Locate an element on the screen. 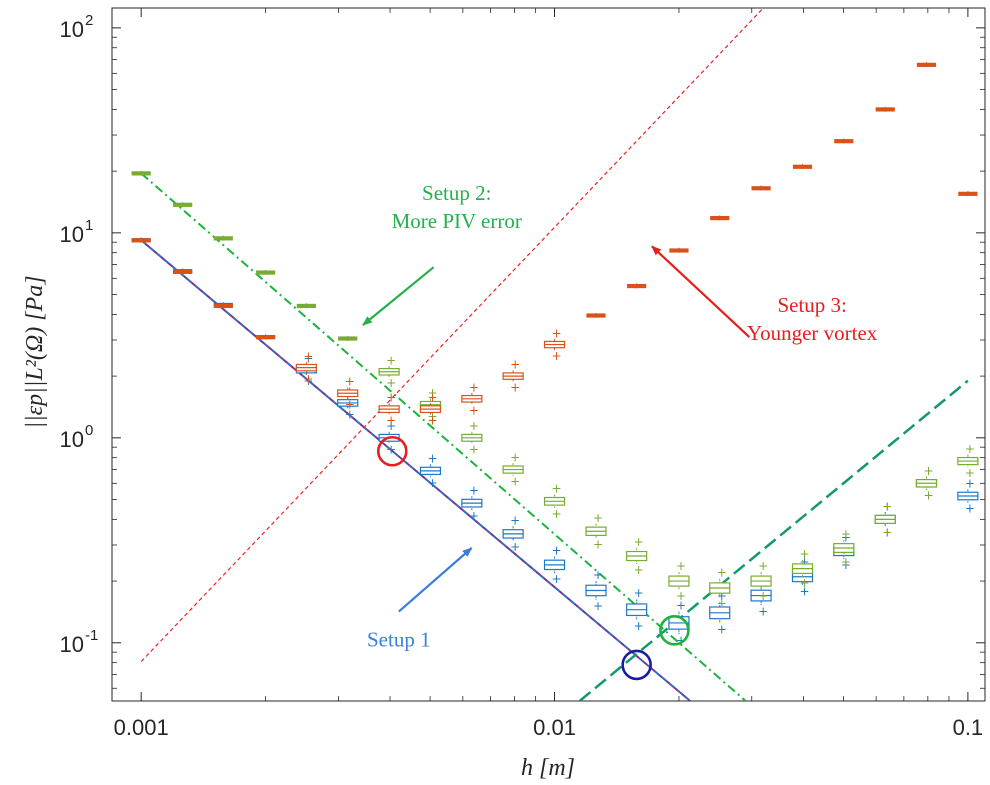 This screenshot has width=990, height=785. setup1-intersection-circle is located at coordinates (636, 665).